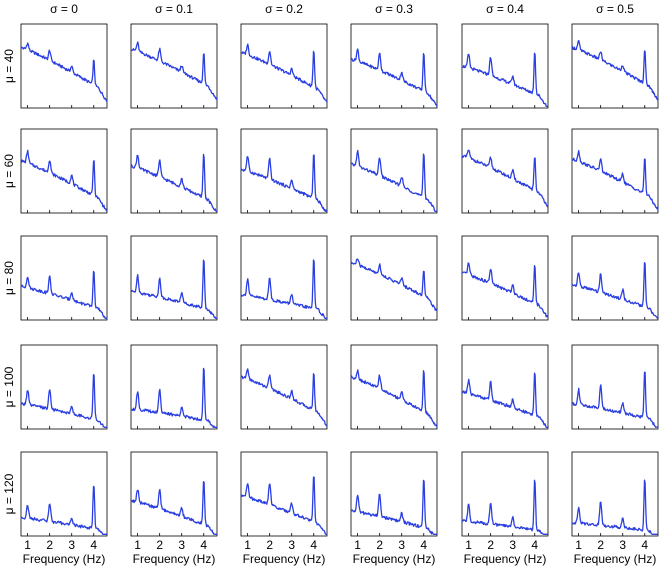 This screenshot has height=566, width=660. Describe the element at coordinates (9, 278) in the screenshot. I see `row-label: μ = 80` at that location.